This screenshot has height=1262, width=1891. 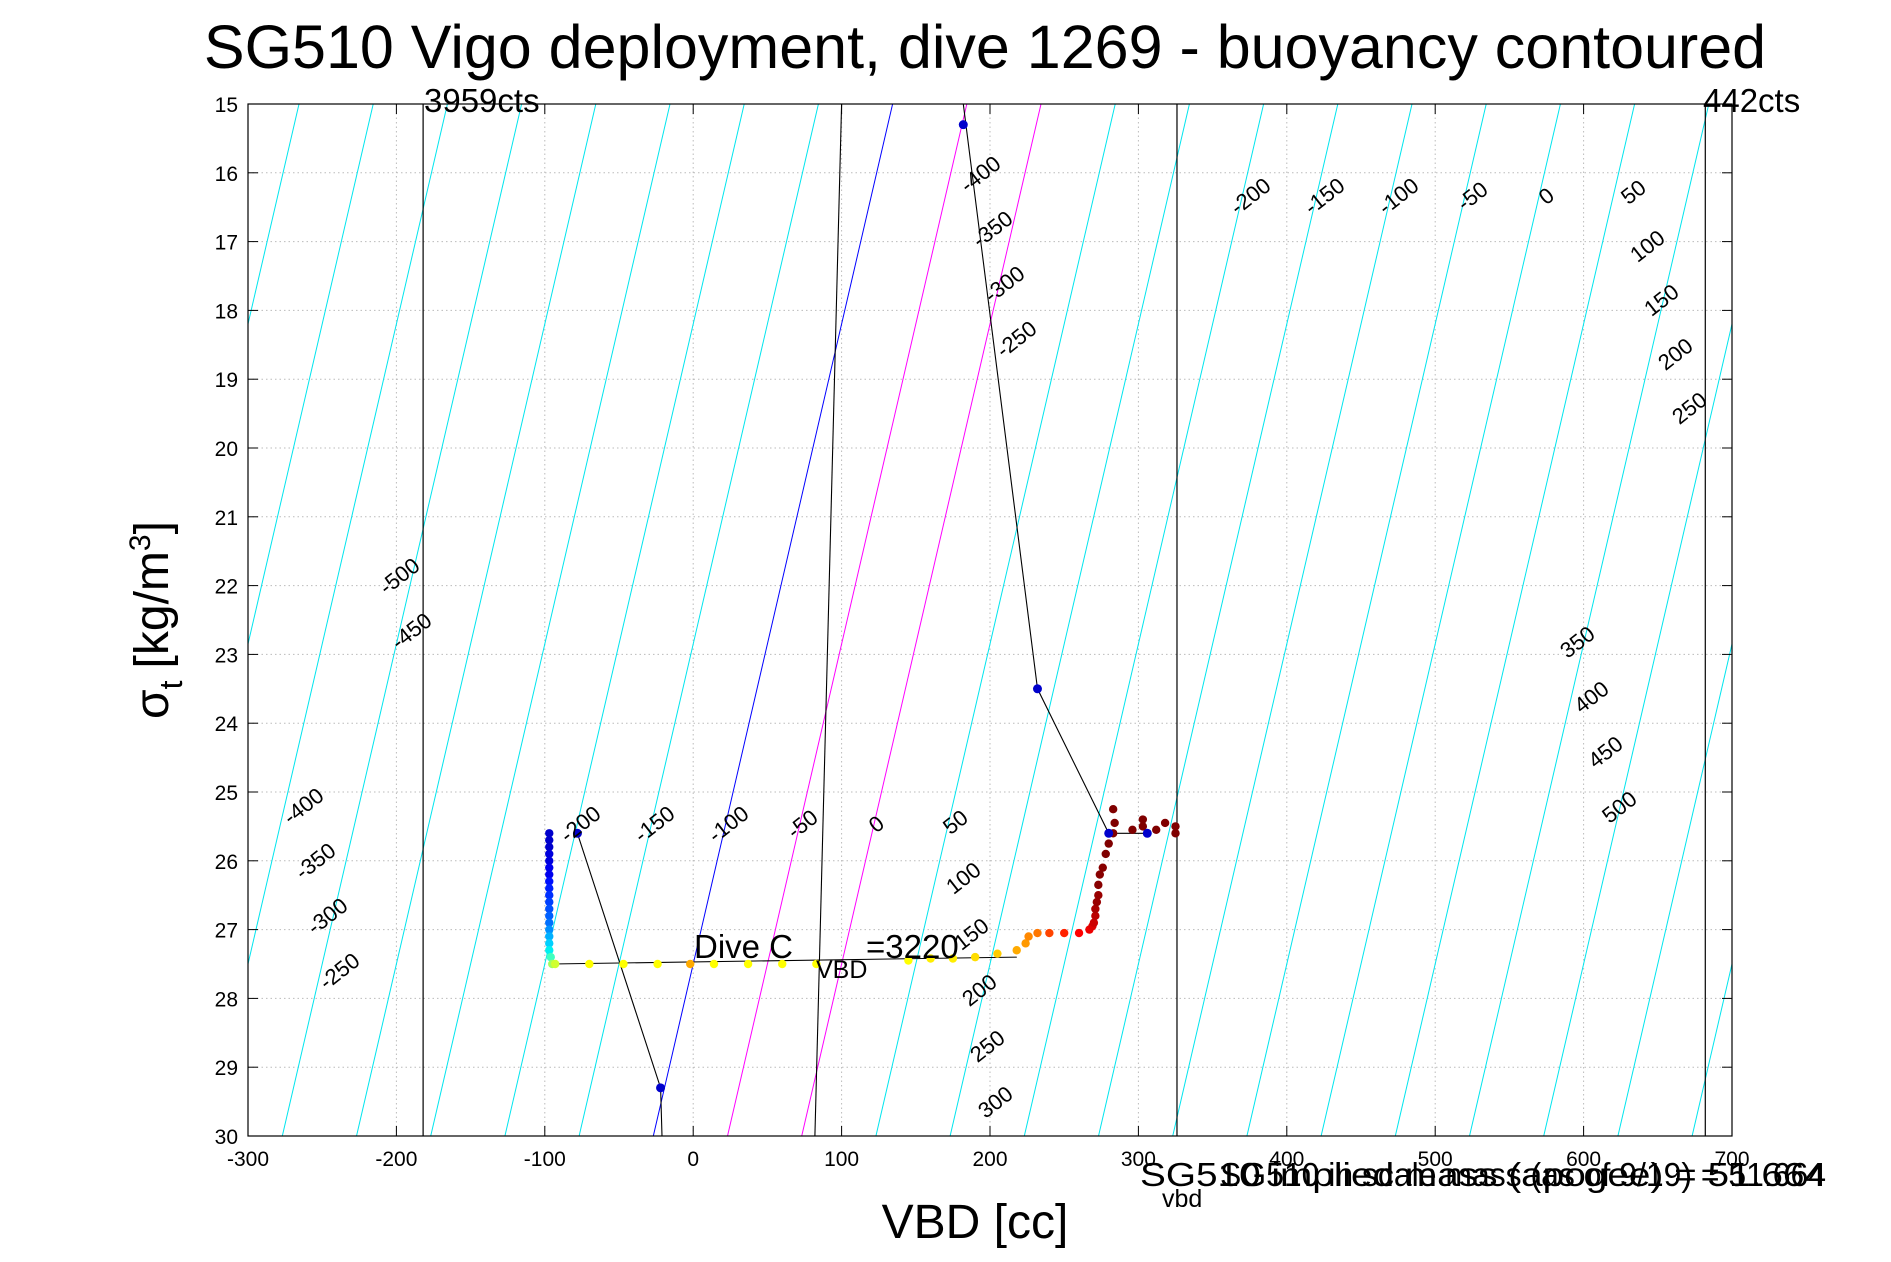 I want to click on y-tick-label: 15, so click(x=226, y=105).